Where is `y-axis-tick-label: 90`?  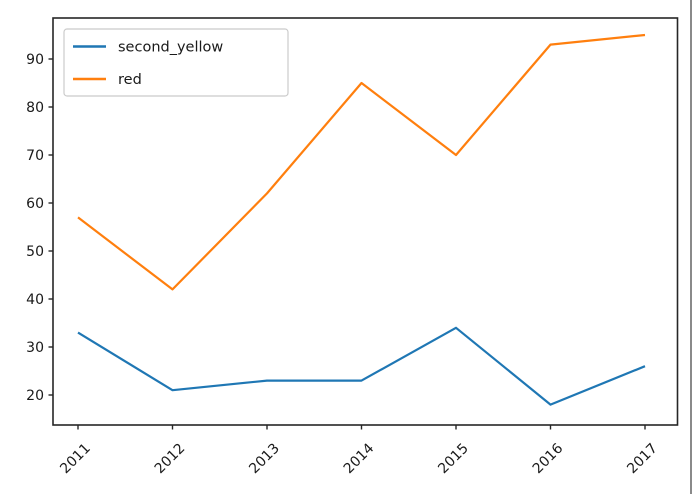
y-axis-tick-label: 90 is located at coordinates (35, 60).